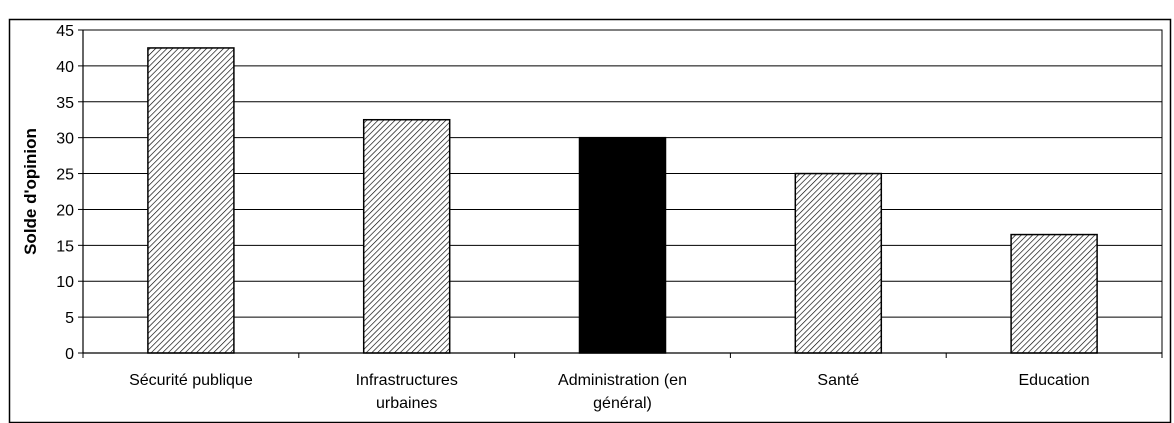  I want to click on y-tick-label: 40, so click(65, 67).